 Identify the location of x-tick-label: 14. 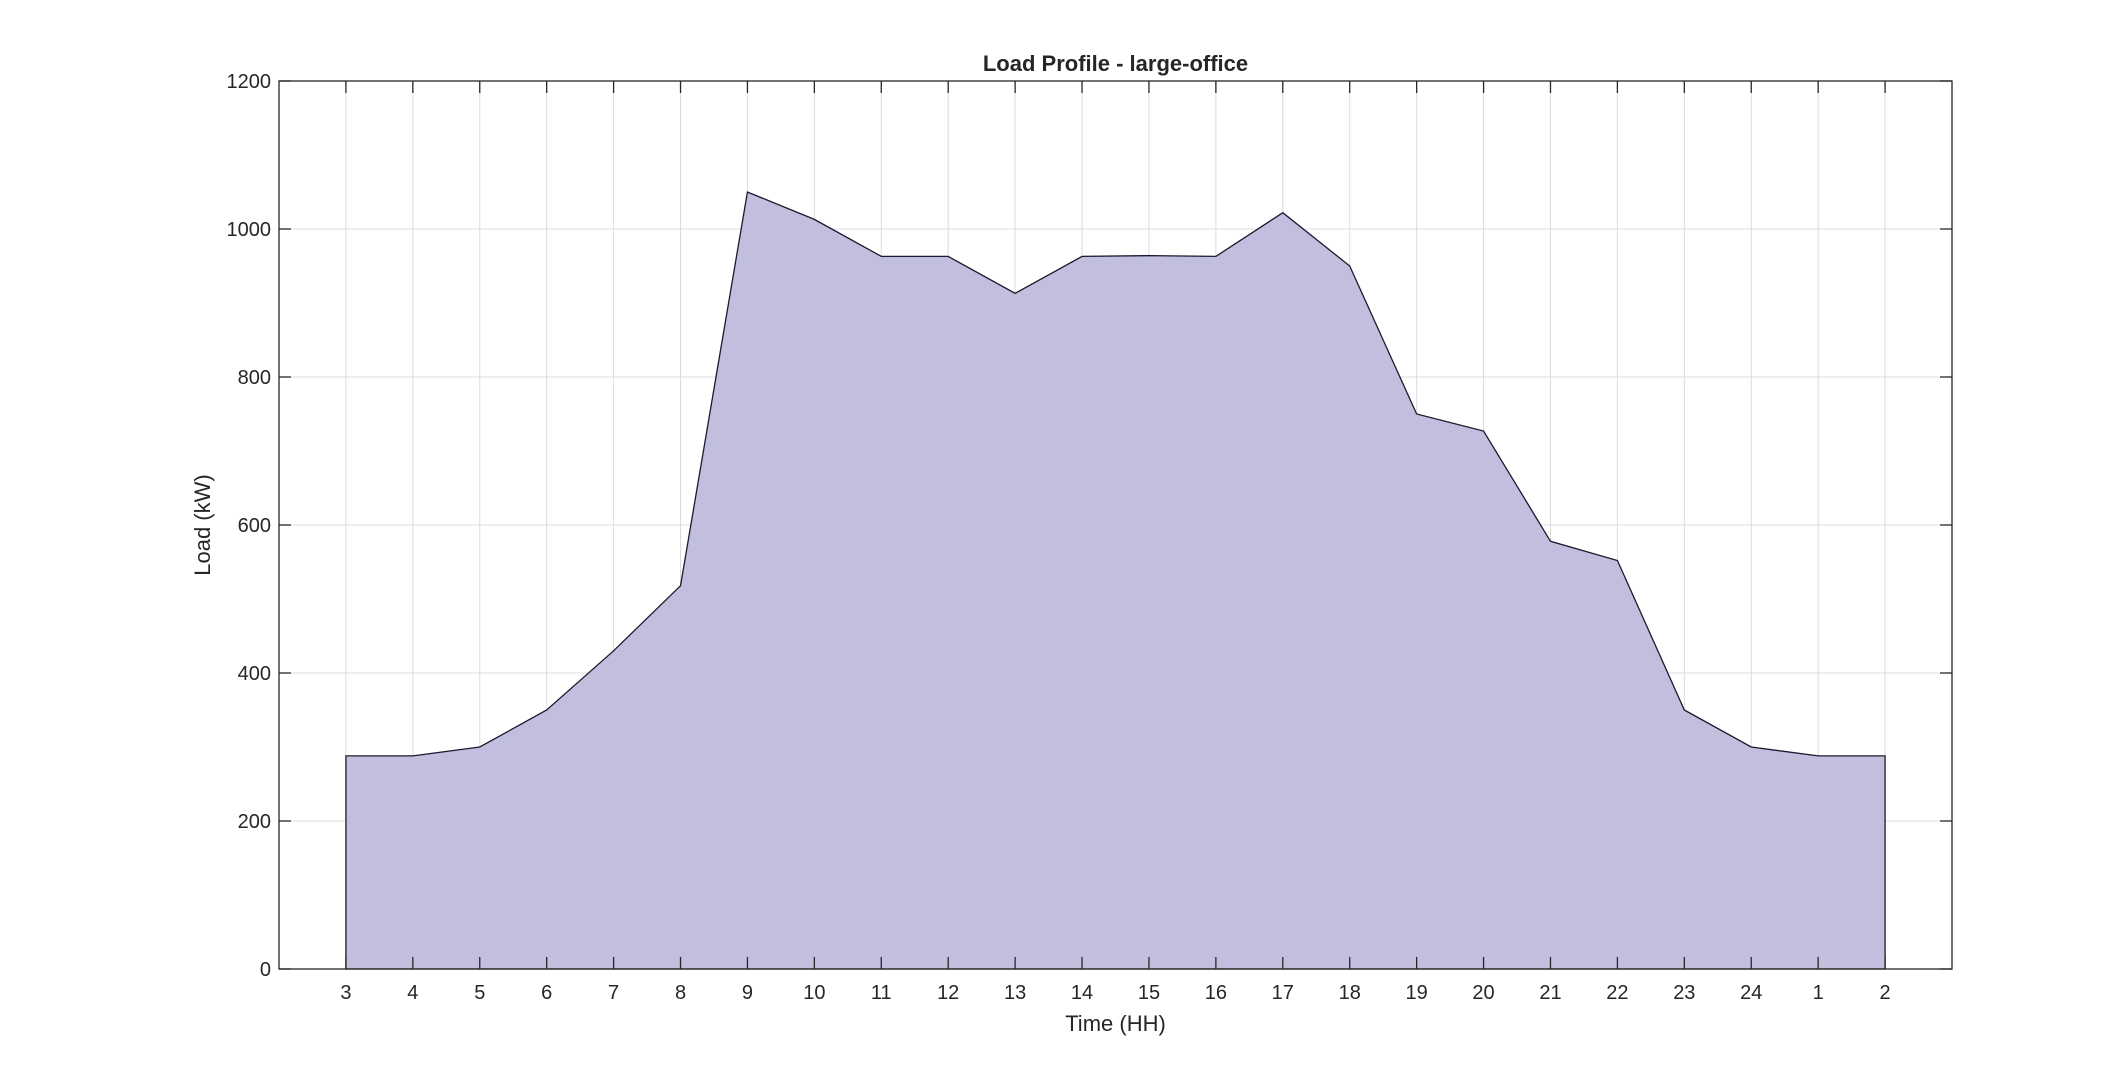
(1082, 993).